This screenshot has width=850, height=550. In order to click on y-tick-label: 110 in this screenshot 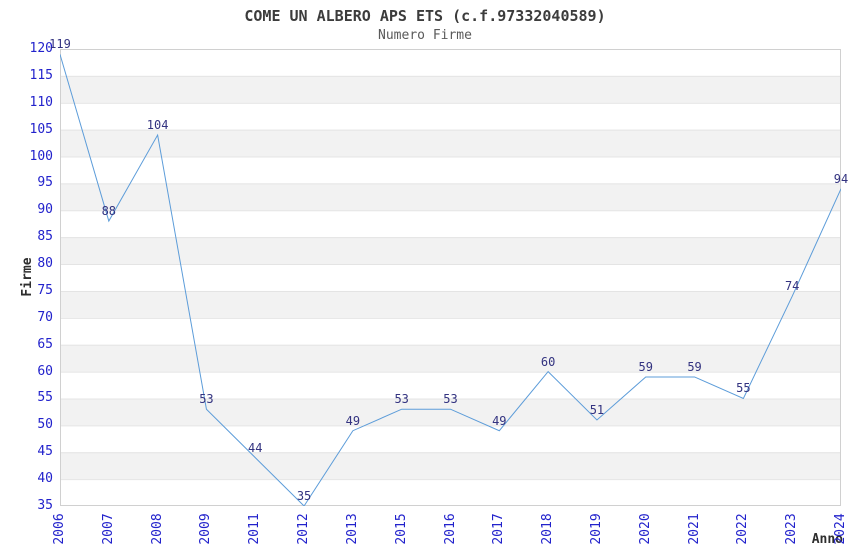, I will do `click(41, 102)`.